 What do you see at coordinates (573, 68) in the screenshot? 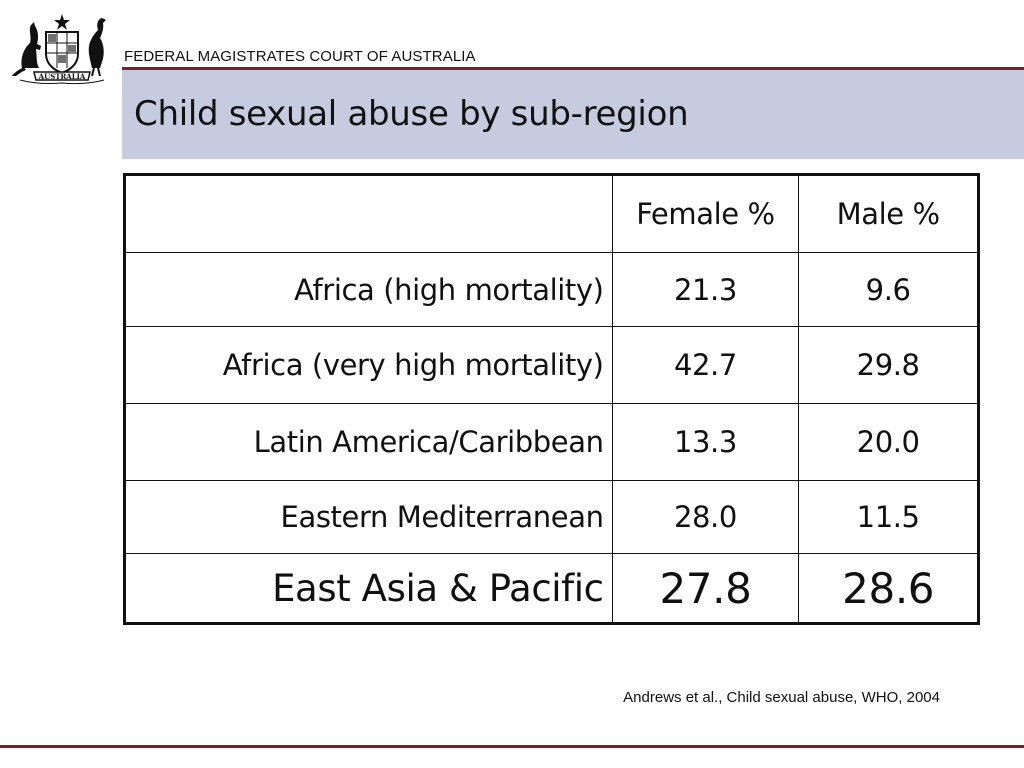
I see `header-divider` at bounding box center [573, 68].